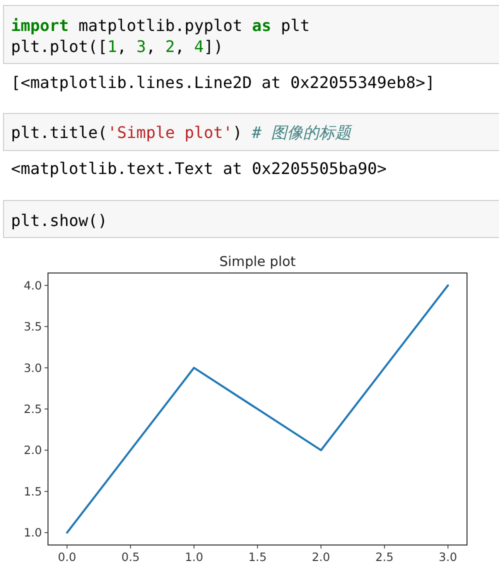  Describe the element at coordinates (257, 557) in the screenshot. I see `x-tick-label: 1.5` at that location.